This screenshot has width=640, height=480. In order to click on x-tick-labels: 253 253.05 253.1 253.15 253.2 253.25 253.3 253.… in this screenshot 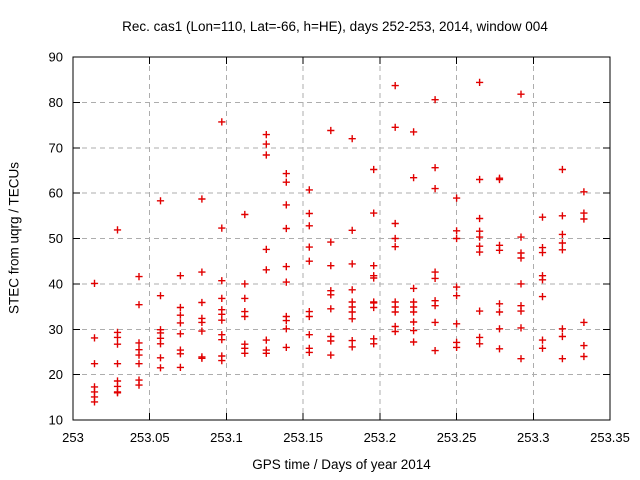, I will do `click(346, 437)`.